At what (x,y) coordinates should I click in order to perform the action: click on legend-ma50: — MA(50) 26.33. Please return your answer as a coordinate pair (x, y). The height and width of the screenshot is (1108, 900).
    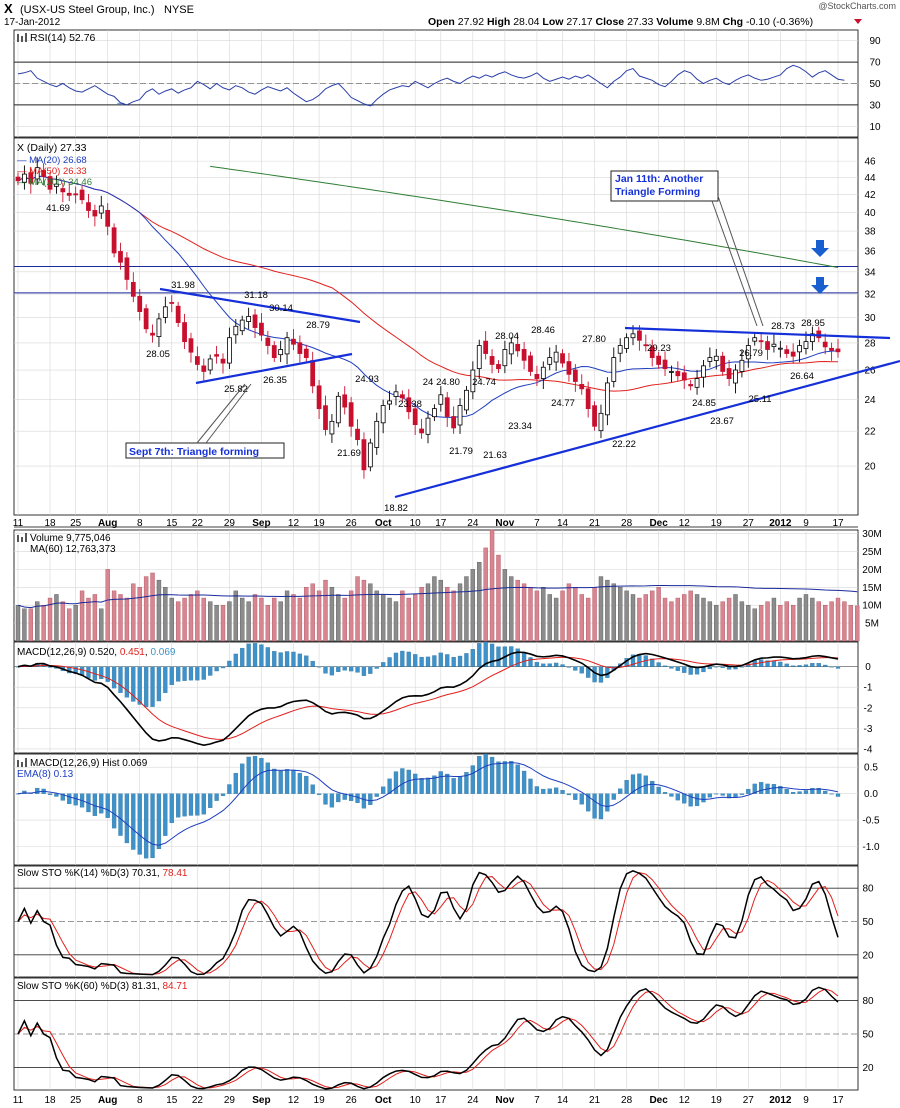
    Looking at the image, I should click on (52, 171).